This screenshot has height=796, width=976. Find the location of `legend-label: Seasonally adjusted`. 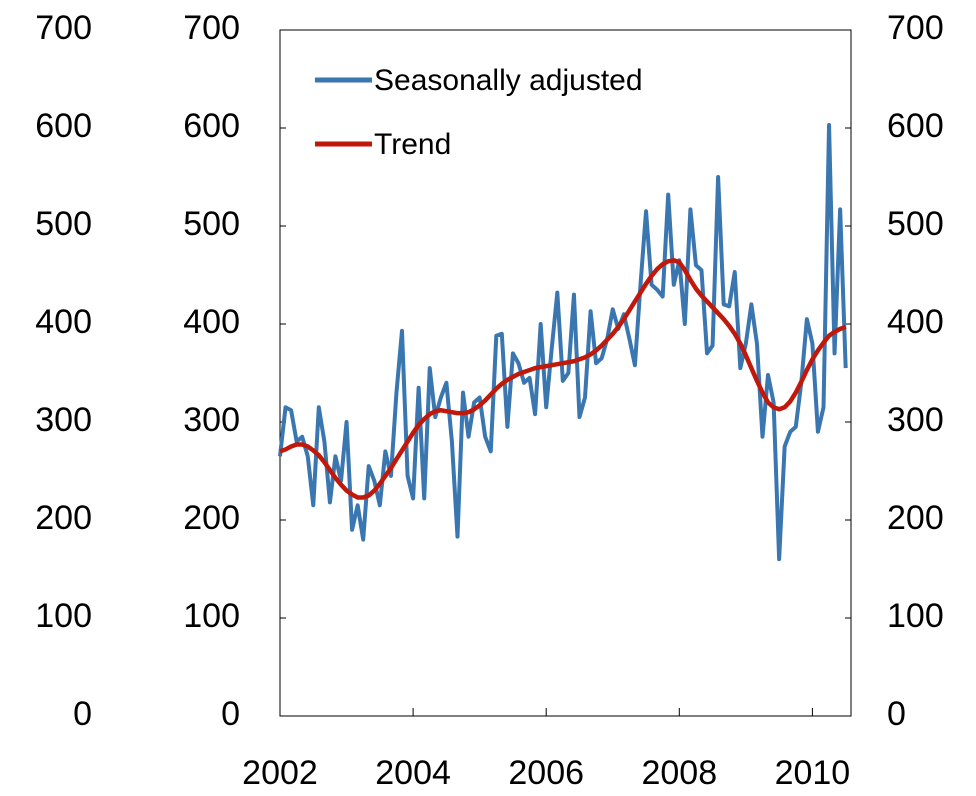

legend-label: Seasonally adjusted is located at coordinates (508, 80).